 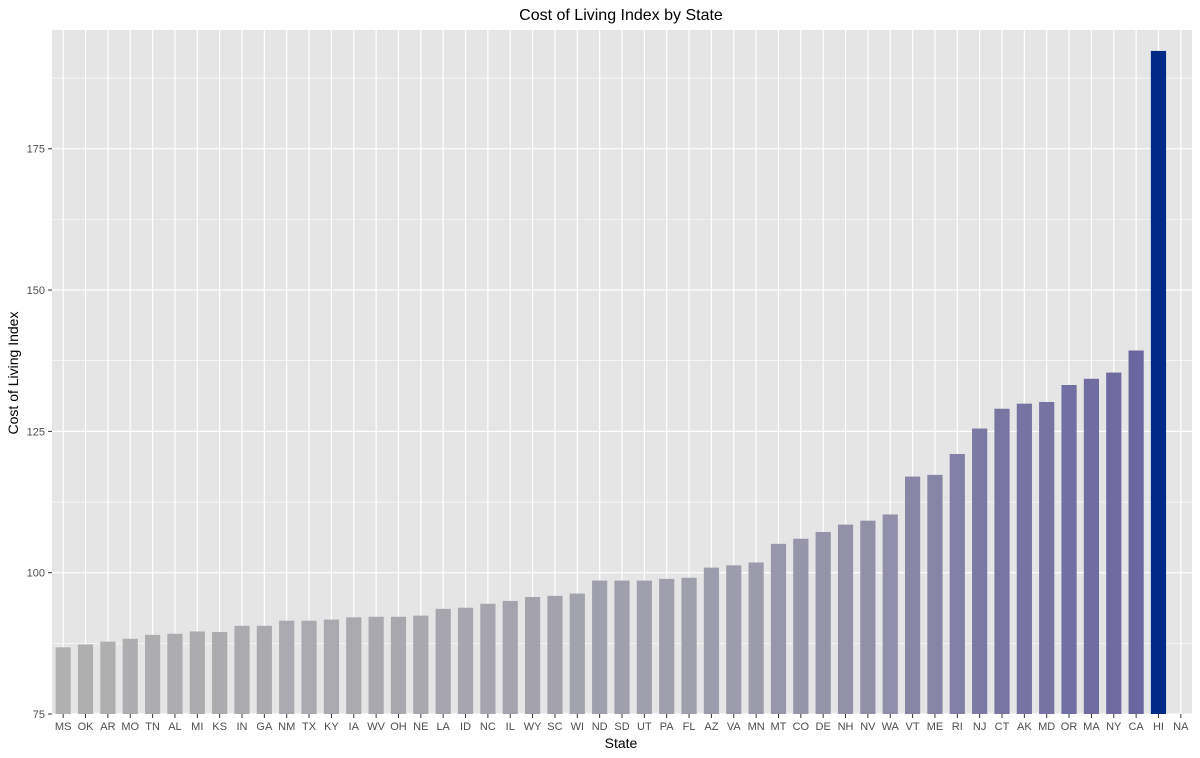 I want to click on x-tick-label-ne: NE, so click(x=420, y=727).